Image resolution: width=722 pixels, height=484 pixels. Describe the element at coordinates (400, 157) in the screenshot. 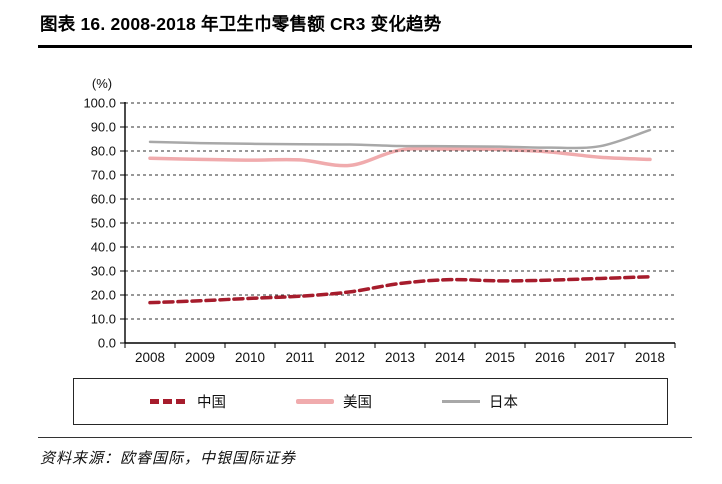

I see `series-line-美国` at that location.